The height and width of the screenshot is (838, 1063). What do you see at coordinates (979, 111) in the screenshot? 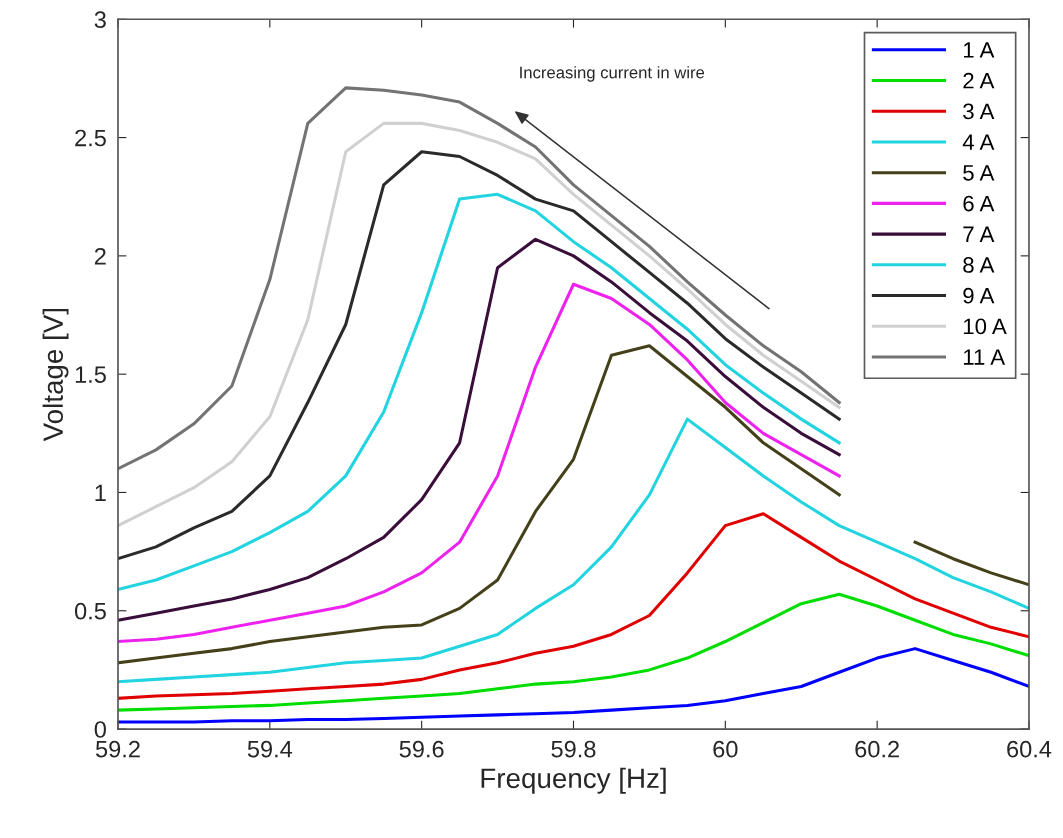
I see `legend-label: 3 A` at bounding box center [979, 111].